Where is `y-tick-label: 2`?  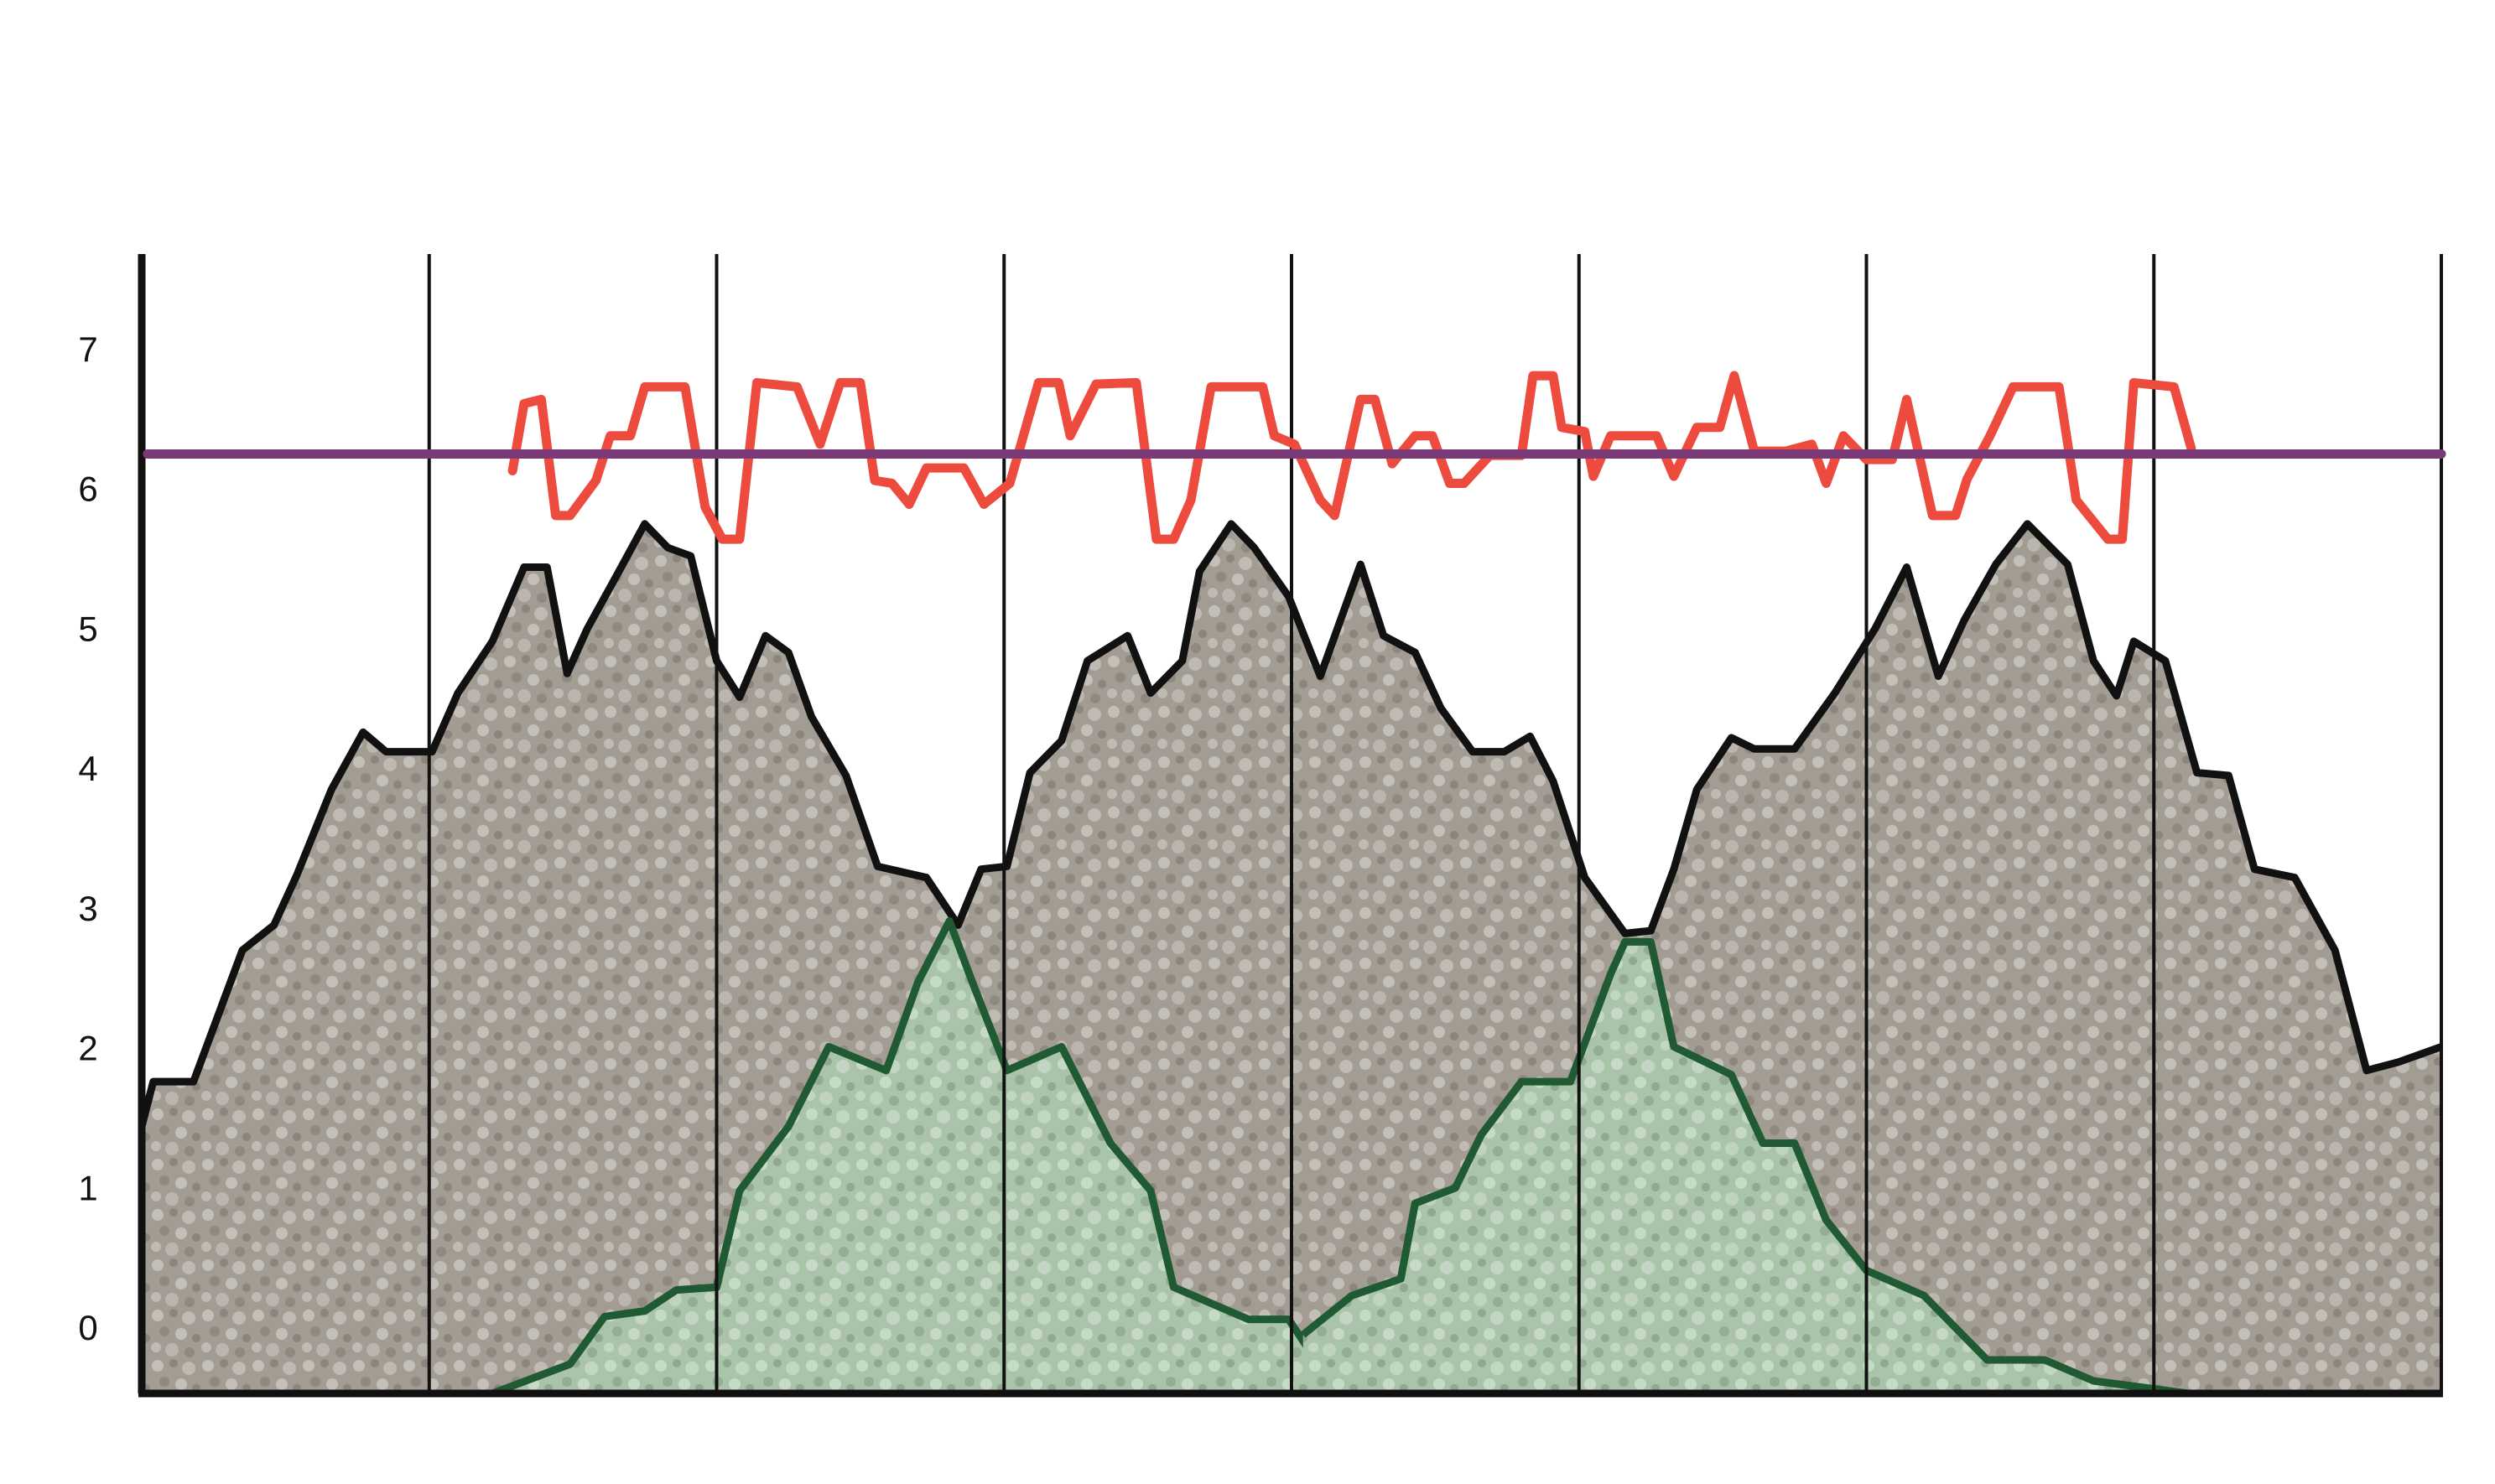
y-tick-label: 2 is located at coordinates (87, 1048).